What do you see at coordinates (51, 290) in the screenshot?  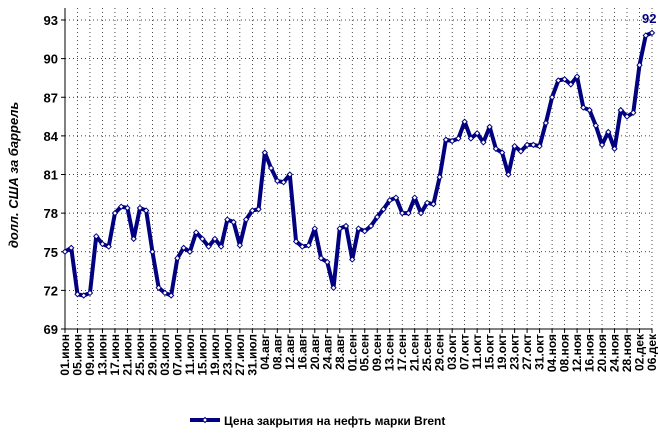 I see `y-tick-label: 72` at bounding box center [51, 290].